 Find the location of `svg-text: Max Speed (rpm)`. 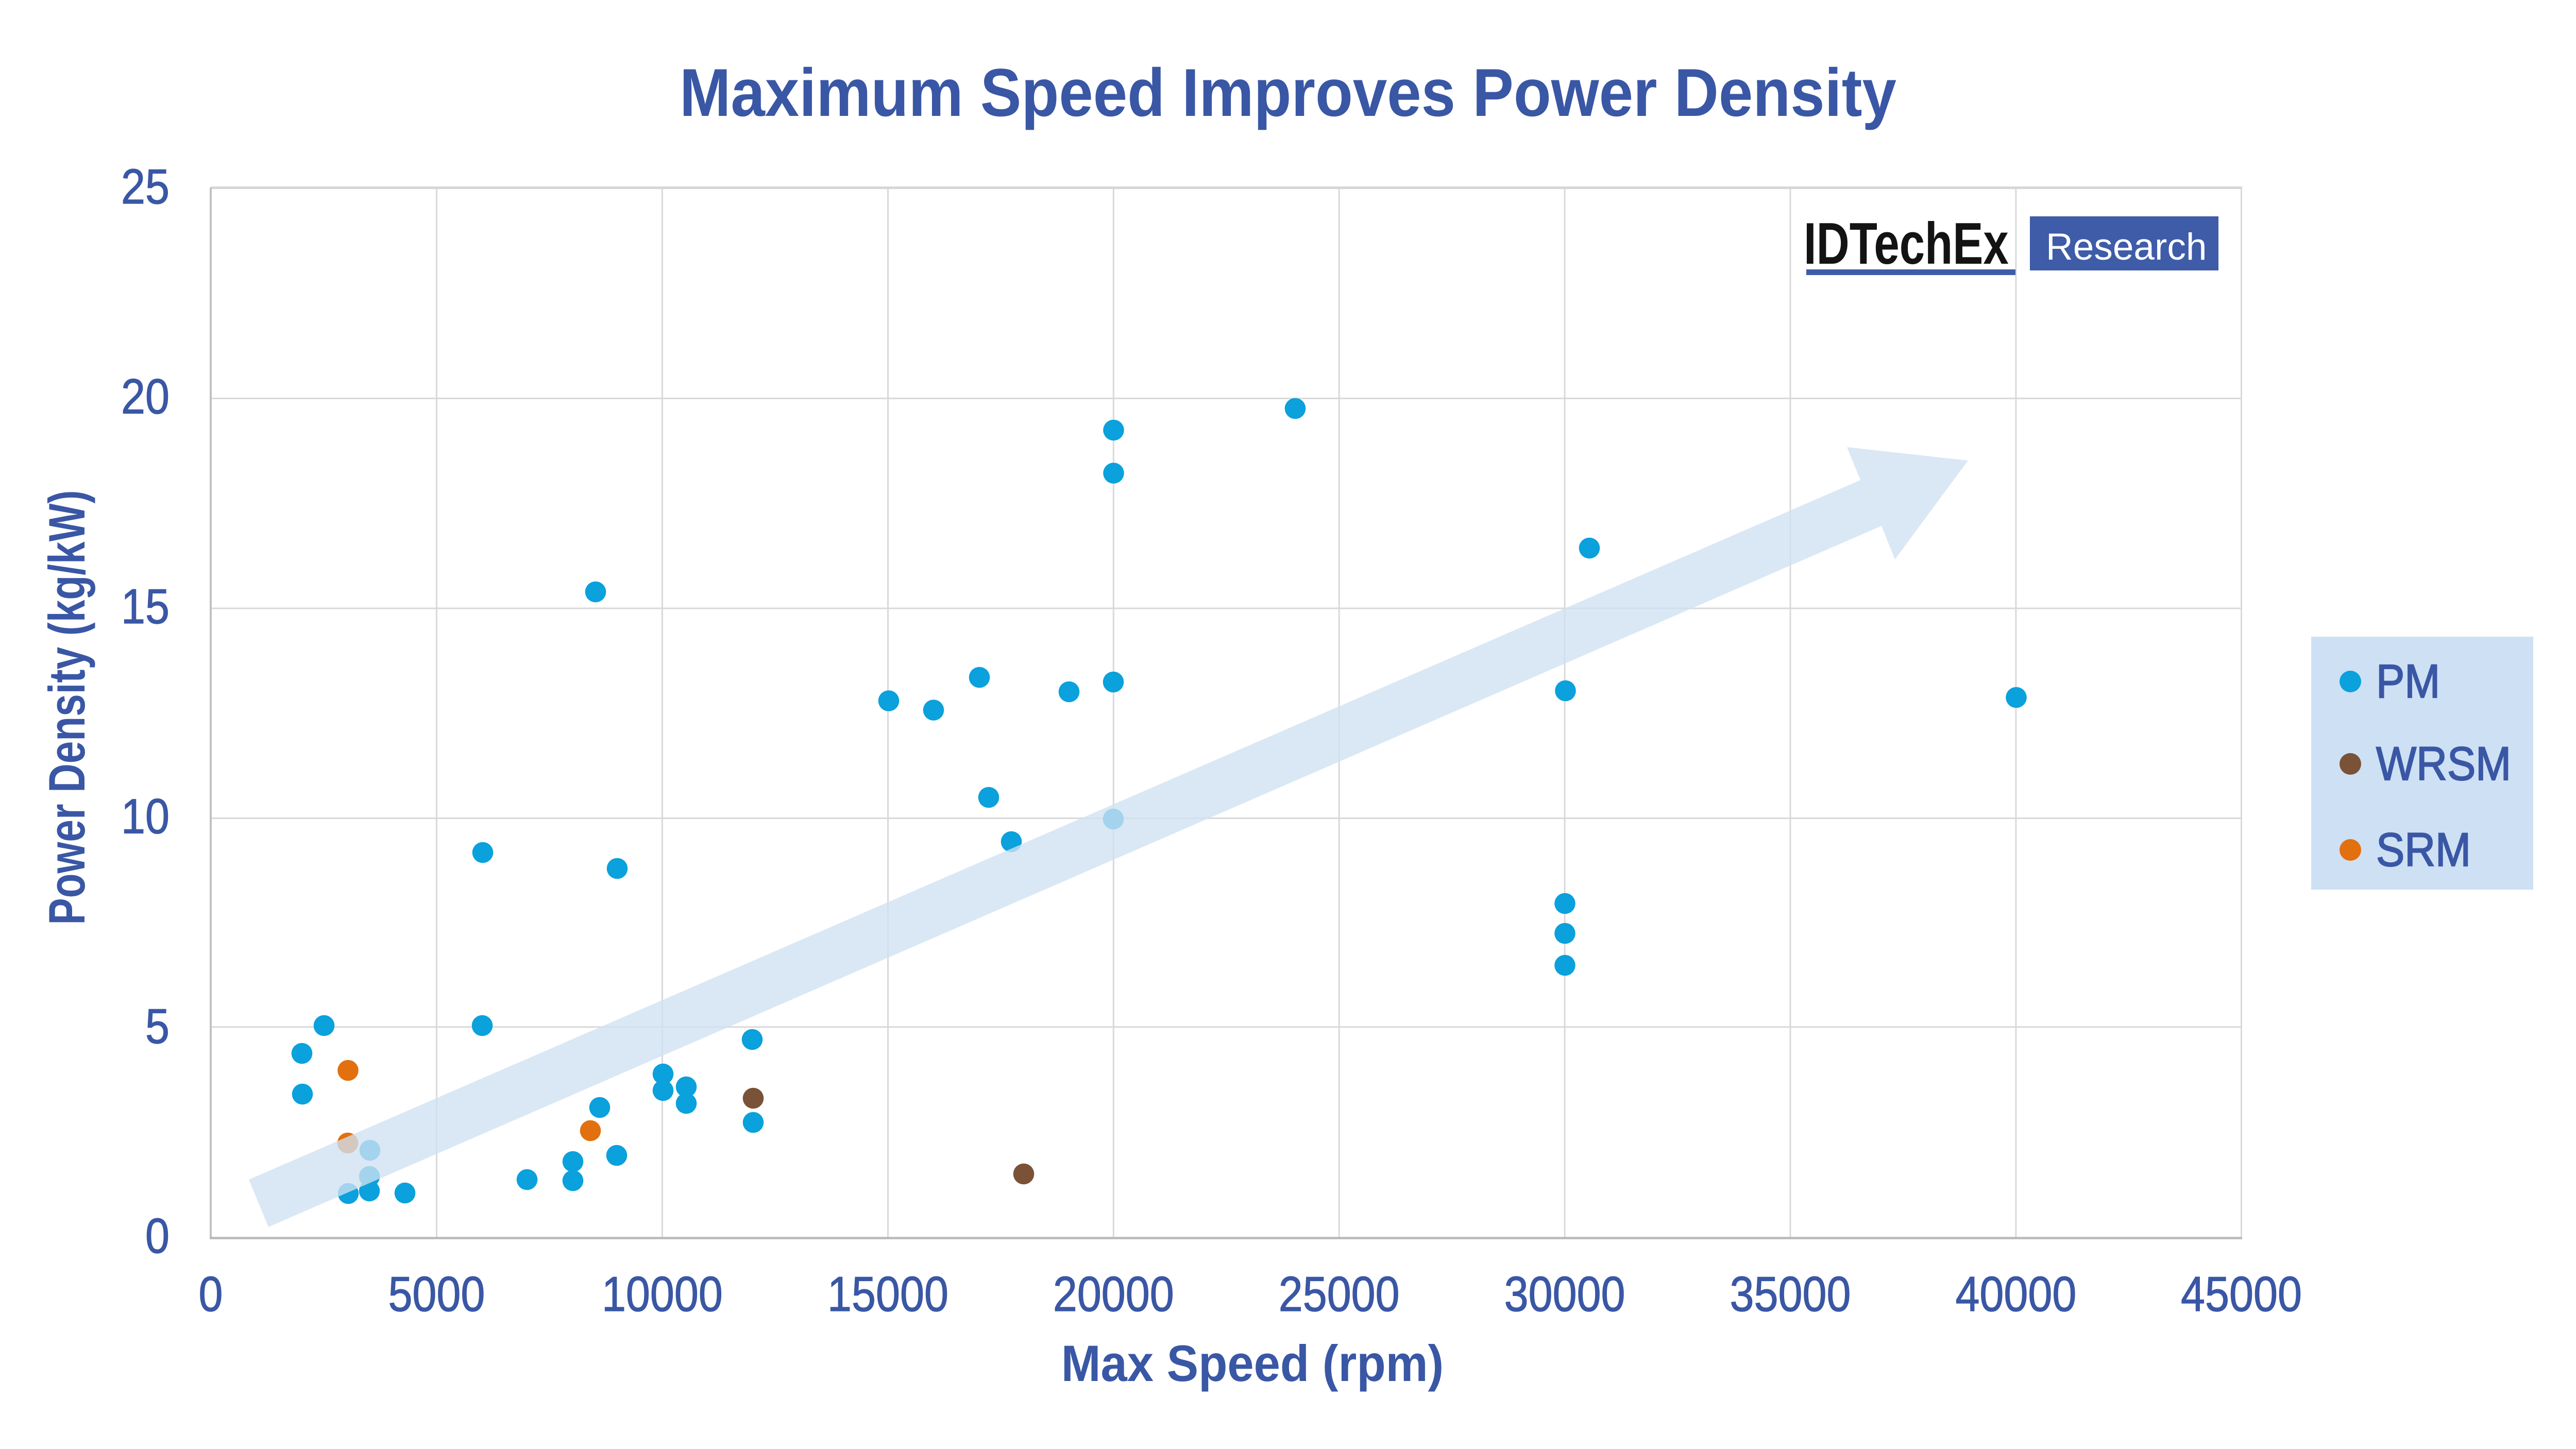

svg-text: Max Speed (rpm) is located at coordinates (1252, 1363).